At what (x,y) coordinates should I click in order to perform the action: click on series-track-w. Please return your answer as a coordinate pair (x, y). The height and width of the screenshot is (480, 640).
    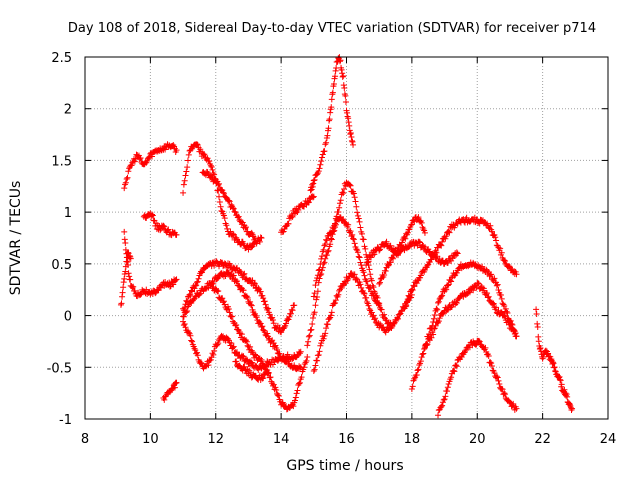
    Looking at the image, I should click on (477, 378).